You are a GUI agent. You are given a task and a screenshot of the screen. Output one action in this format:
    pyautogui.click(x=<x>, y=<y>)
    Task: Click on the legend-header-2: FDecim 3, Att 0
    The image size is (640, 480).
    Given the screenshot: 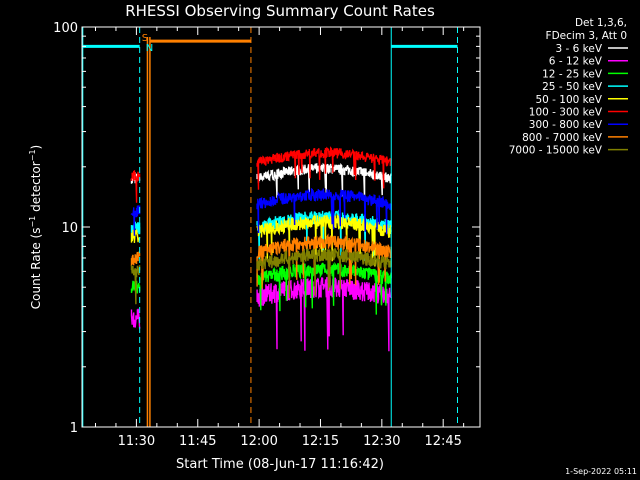 What is the action you would take?
    pyautogui.click(x=586, y=36)
    